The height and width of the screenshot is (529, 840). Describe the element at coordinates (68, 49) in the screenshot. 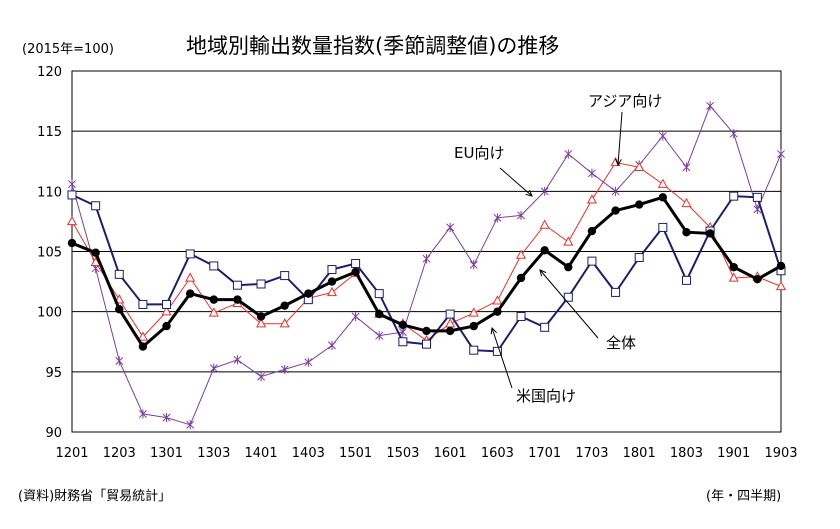

I see `unit-note: (2015年=100)` at that location.